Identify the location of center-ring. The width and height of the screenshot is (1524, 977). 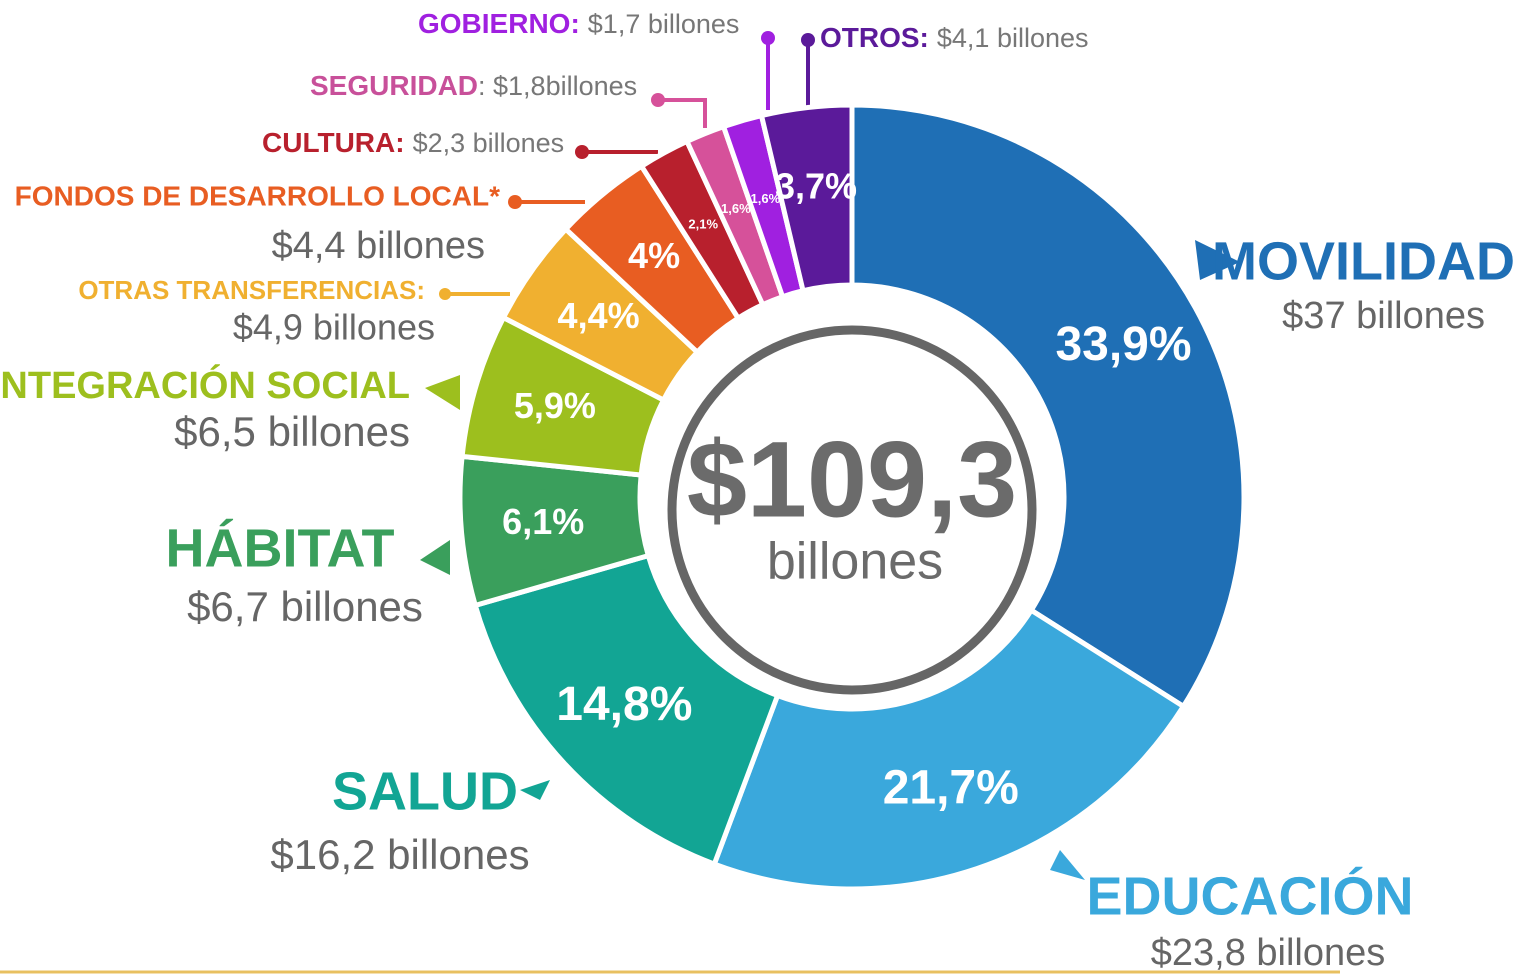
(852, 510).